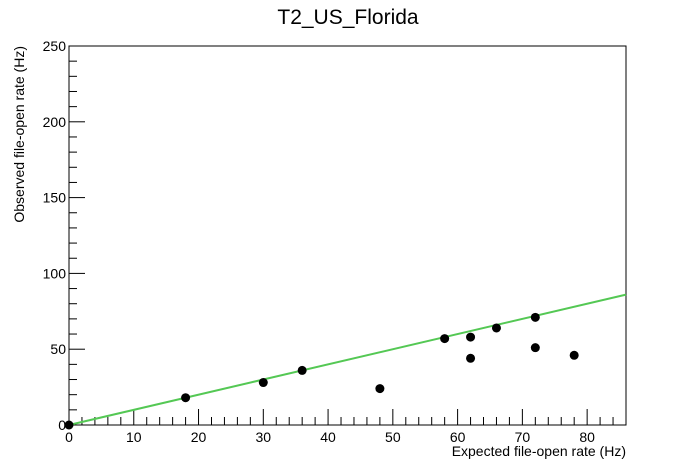 Image resolution: width=696 pixels, height=472 pixels. What do you see at coordinates (64, 235) in the screenshot?
I see `y-axis: 0 50 100 150 200 250` at bounding box center [64, 235].